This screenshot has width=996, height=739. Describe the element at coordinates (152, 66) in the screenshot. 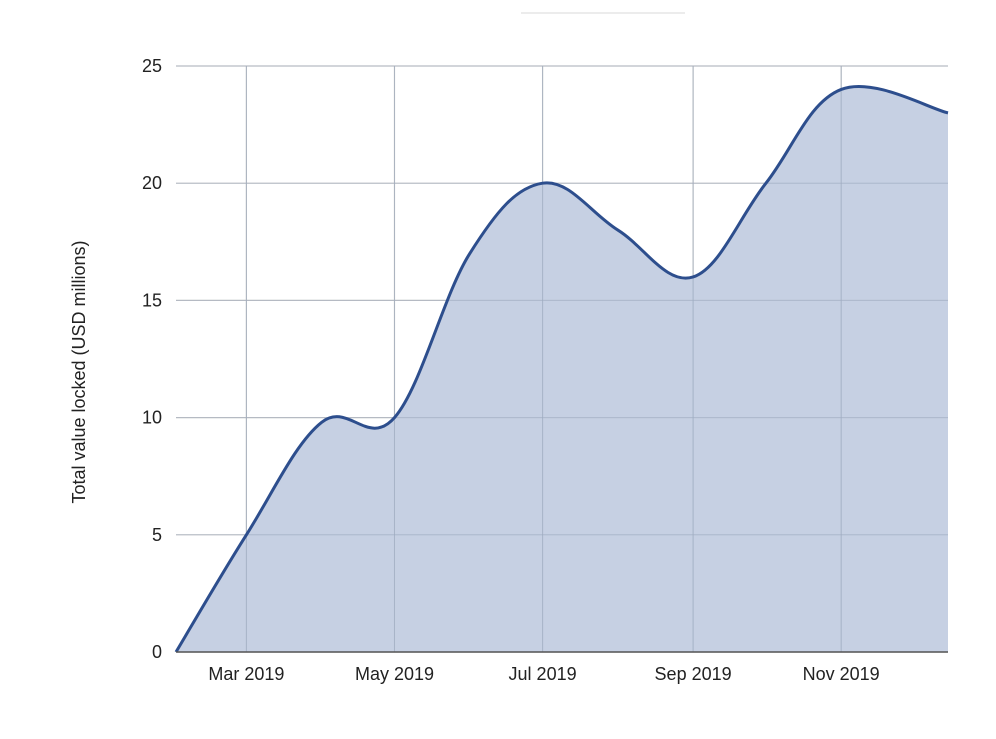

I see `y-tick-label: 25` at that location.